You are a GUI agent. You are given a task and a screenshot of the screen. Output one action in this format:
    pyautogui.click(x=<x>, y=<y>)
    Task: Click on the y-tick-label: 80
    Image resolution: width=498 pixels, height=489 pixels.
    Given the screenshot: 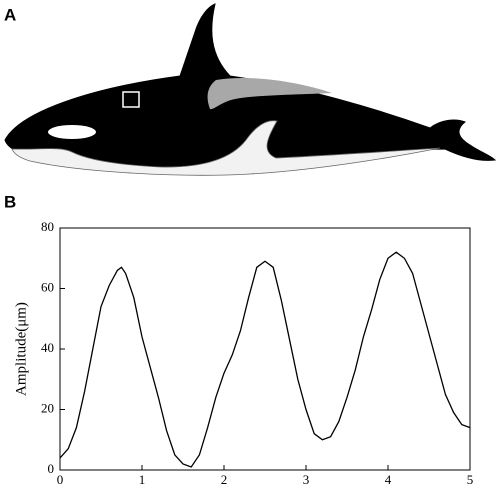 What is the action you would take?
    pyautogui.click(x=47, y=226)
    